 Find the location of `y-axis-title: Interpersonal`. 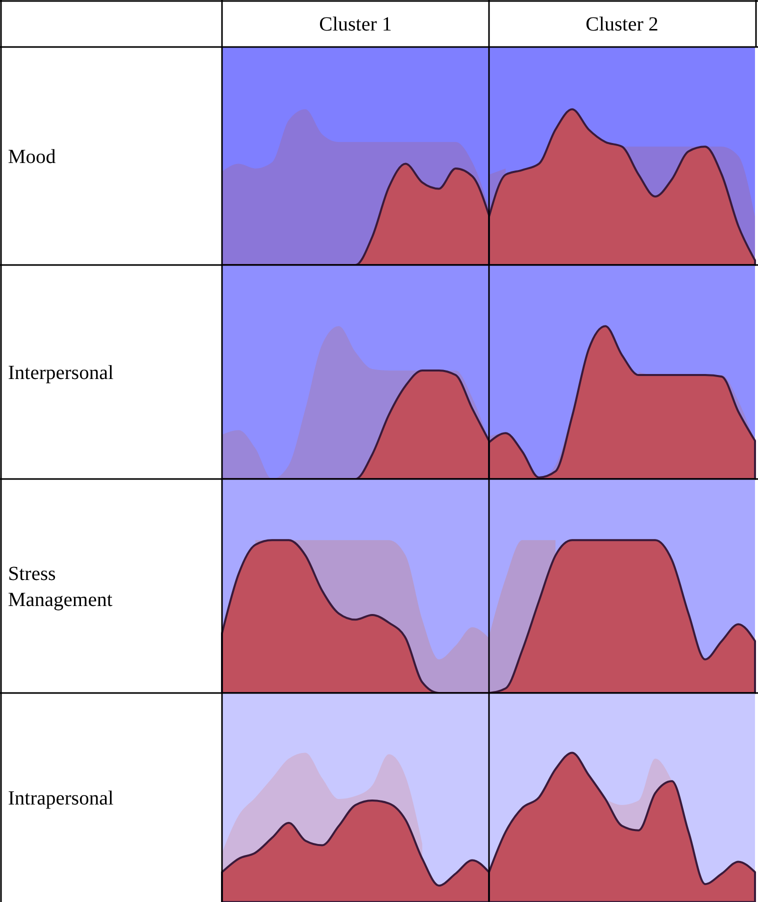

y-axis-title: Interpersonal is located at coordinates (61, 373).